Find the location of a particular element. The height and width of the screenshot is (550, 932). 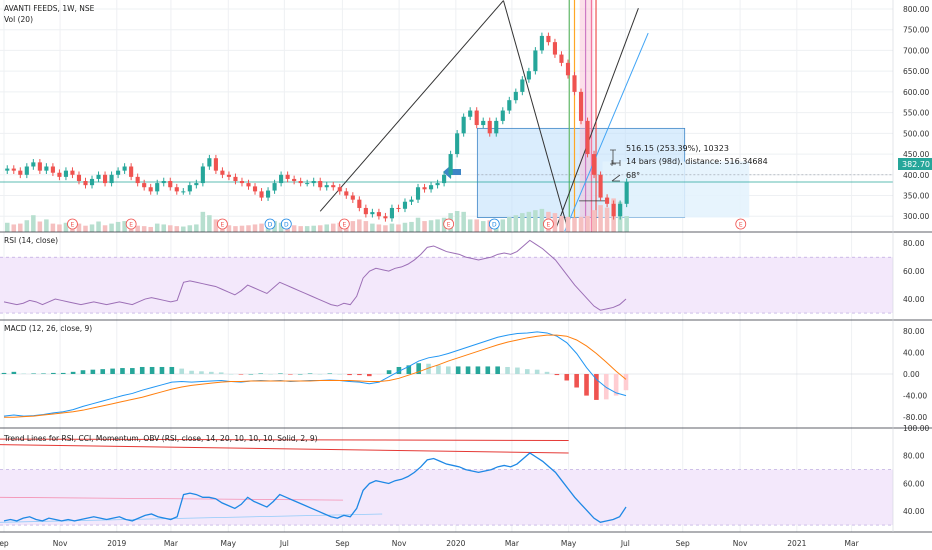

rsi-title: RSI (14, close) is located at coordinates (31, 240).